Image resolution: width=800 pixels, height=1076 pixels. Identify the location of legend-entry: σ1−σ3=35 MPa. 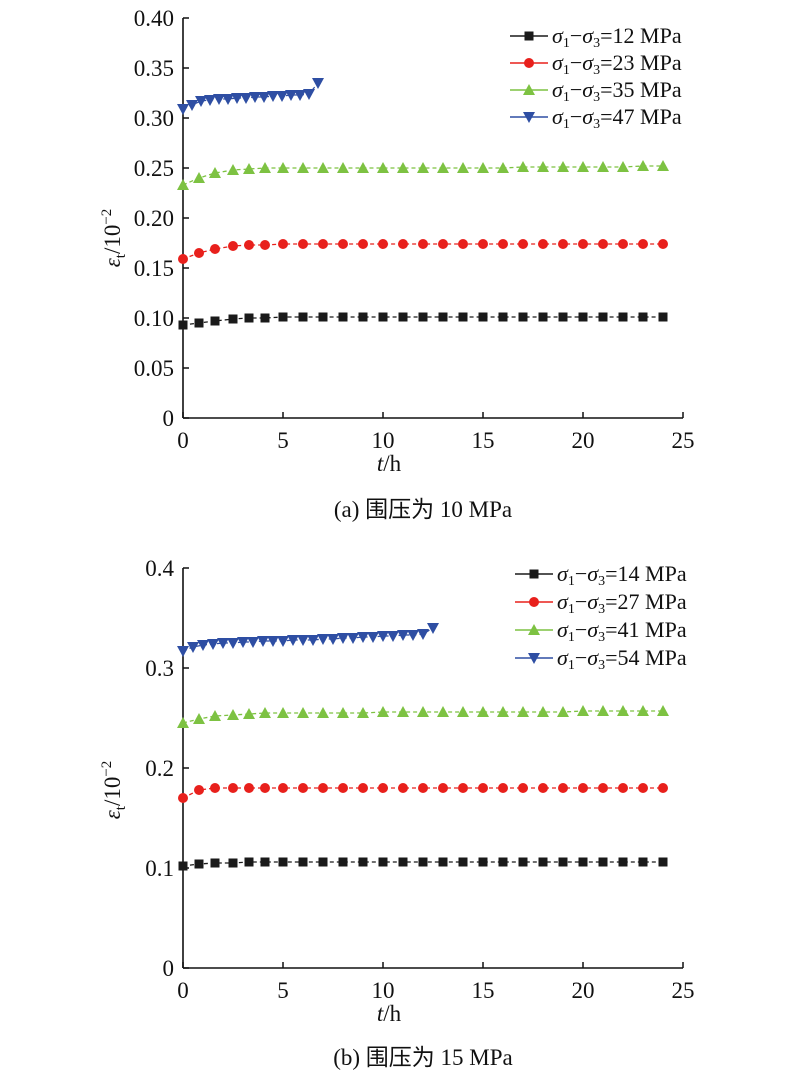
(596, 91).